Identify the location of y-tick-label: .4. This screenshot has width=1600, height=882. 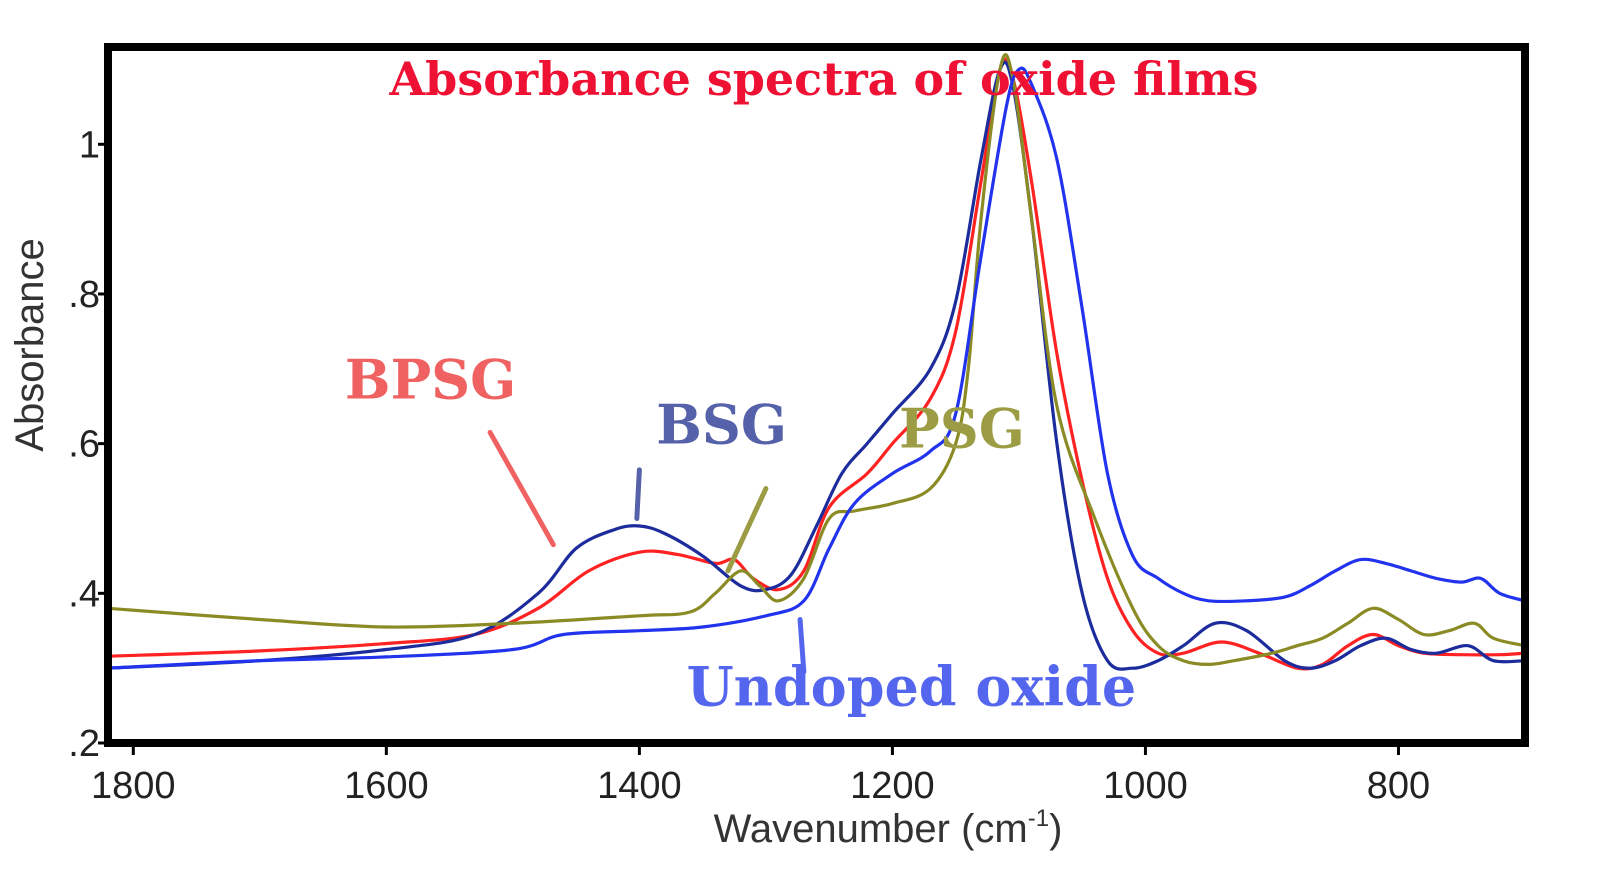
(84, 594).